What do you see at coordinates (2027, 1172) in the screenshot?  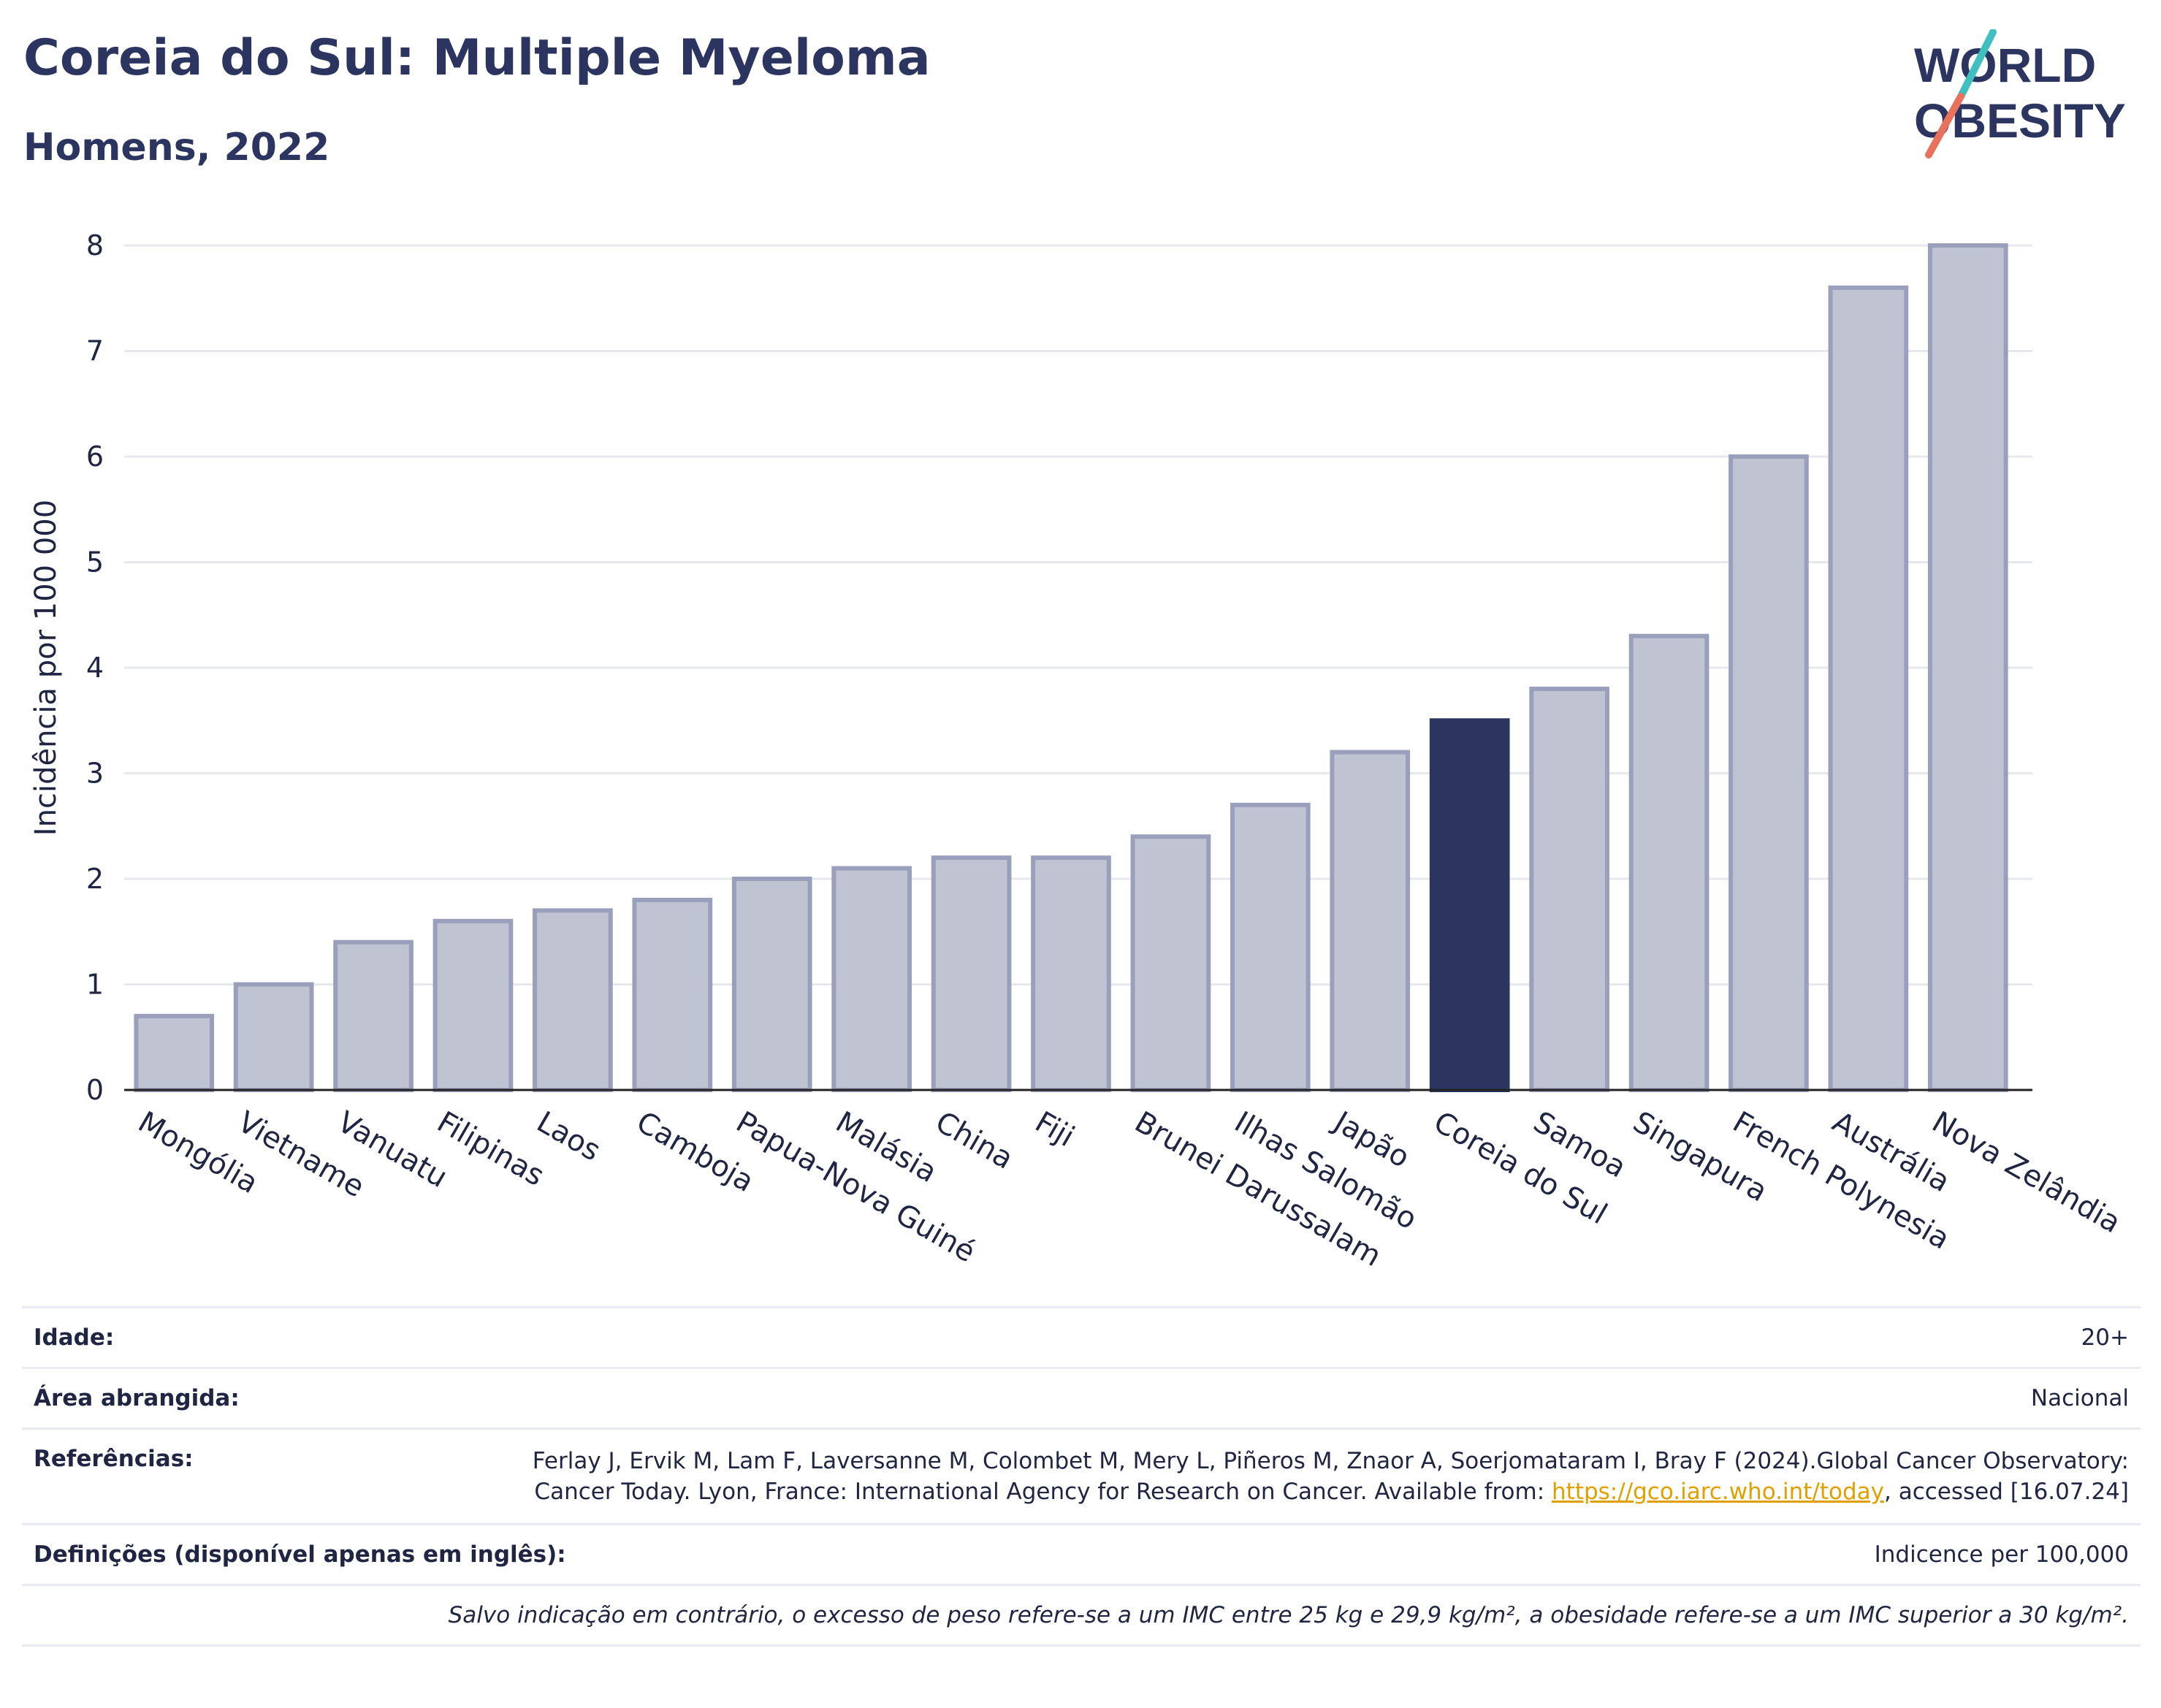 I see `x-tick-label: Nova Zelândia` at bounding box center [2027, 1172].